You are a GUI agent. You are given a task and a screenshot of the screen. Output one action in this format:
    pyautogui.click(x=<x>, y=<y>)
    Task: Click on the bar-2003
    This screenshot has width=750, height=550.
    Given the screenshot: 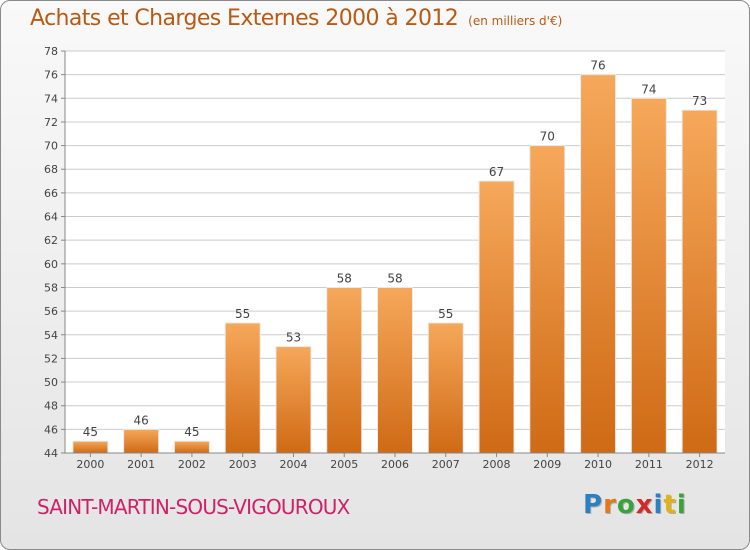 What is the action you would take?
    pyautogui.click(x=242, y=388)
    